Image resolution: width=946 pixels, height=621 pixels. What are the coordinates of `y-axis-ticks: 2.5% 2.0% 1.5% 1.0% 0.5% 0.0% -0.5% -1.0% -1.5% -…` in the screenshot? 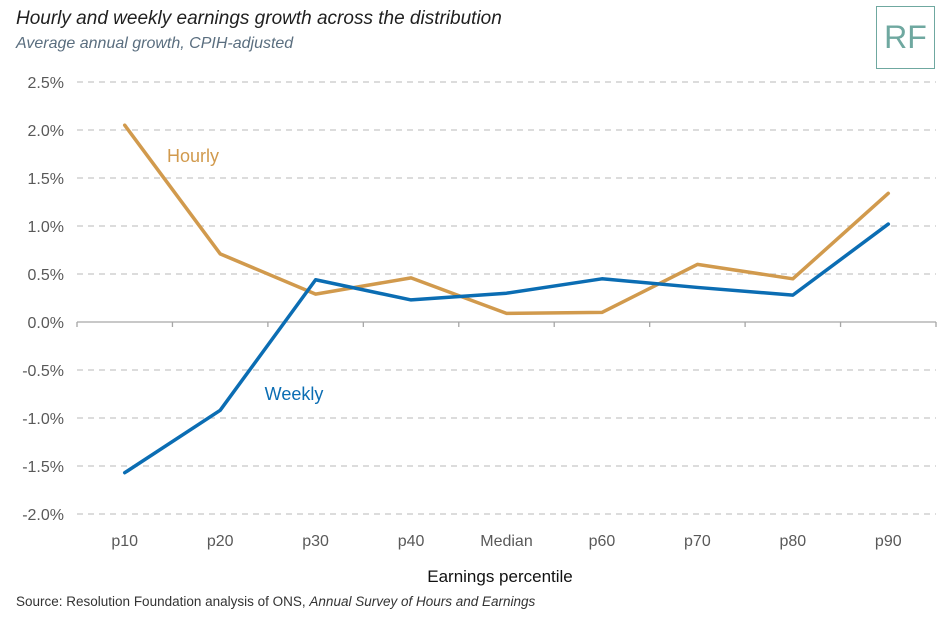 It's located at (43, 299).